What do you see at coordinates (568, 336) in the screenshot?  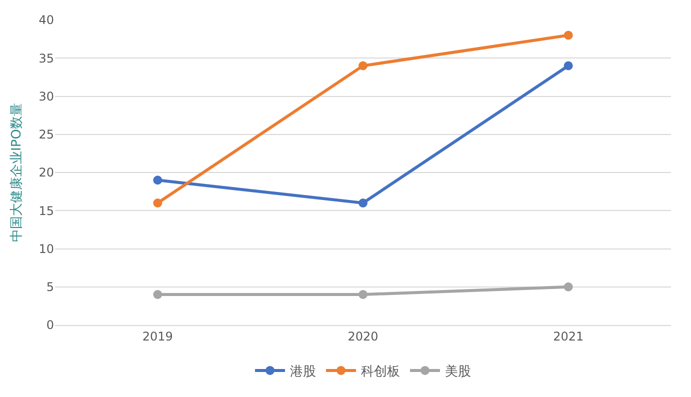 I see `x-tick-label: 2021` at bounding box center [568, 336].